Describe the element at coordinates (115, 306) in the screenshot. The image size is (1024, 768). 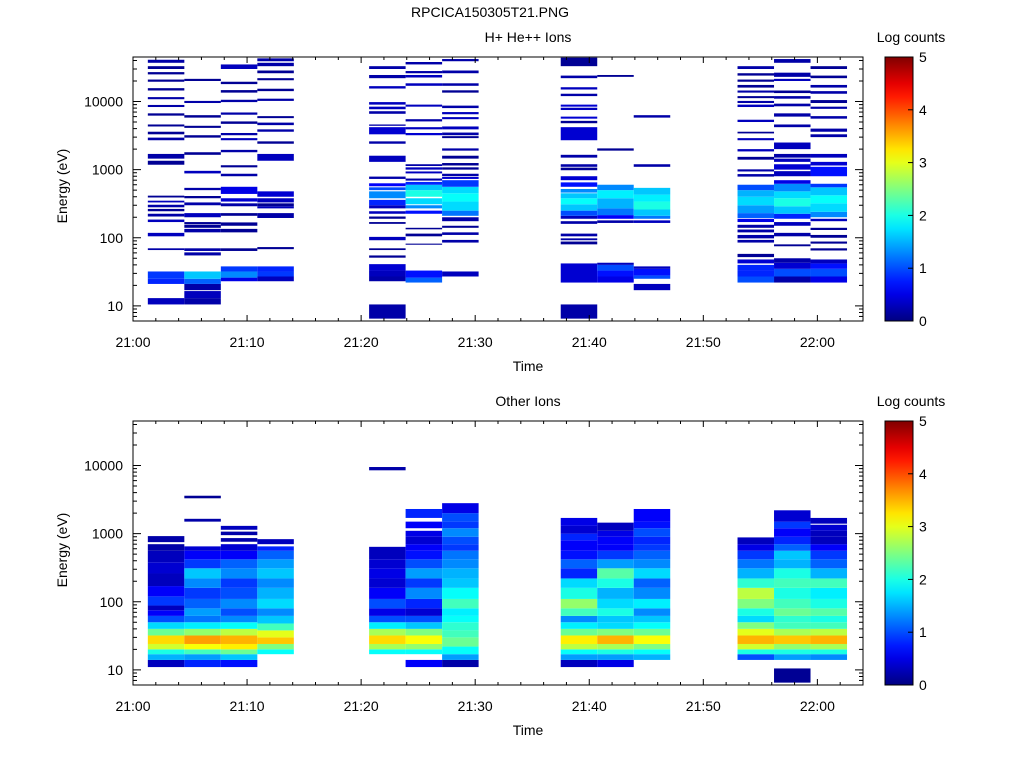
I see `y-tick-label: 10` at that location.